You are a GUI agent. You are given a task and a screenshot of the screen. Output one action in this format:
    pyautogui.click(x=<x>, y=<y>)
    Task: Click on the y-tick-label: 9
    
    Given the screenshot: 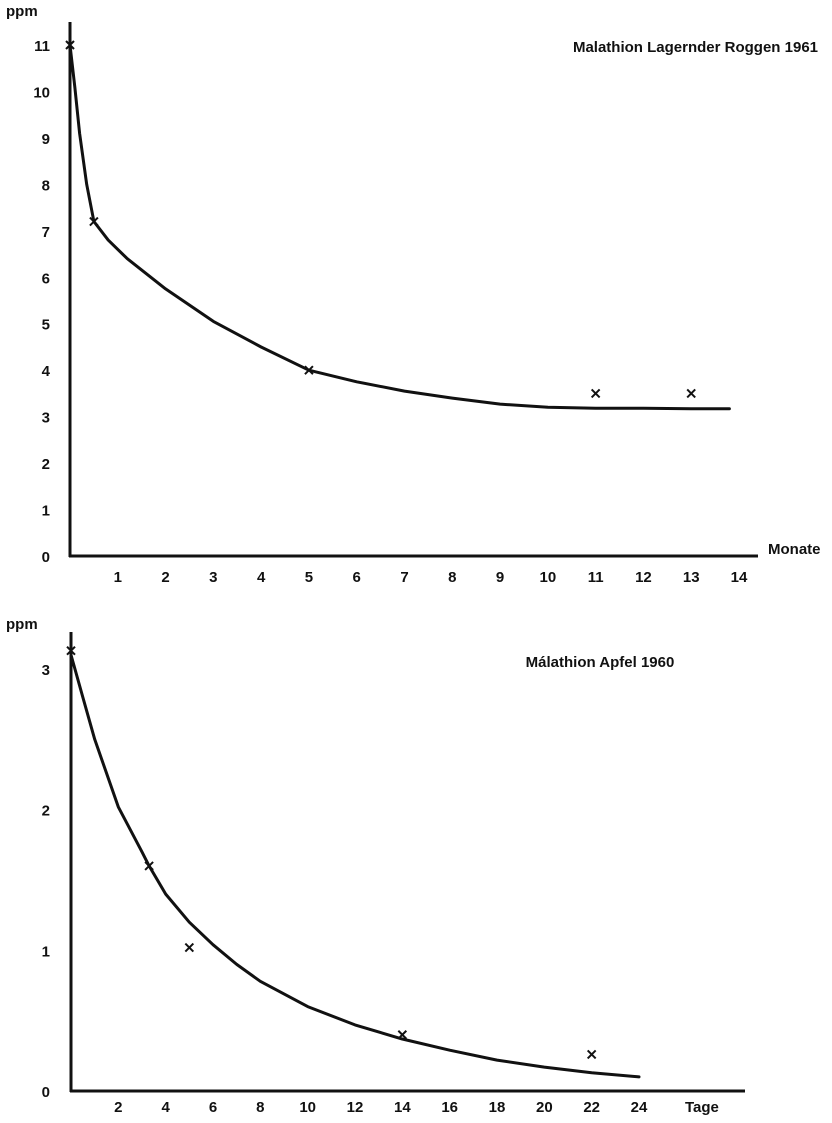 What is the action you would take?
    pyautogui.click(x=46, y=139)
    